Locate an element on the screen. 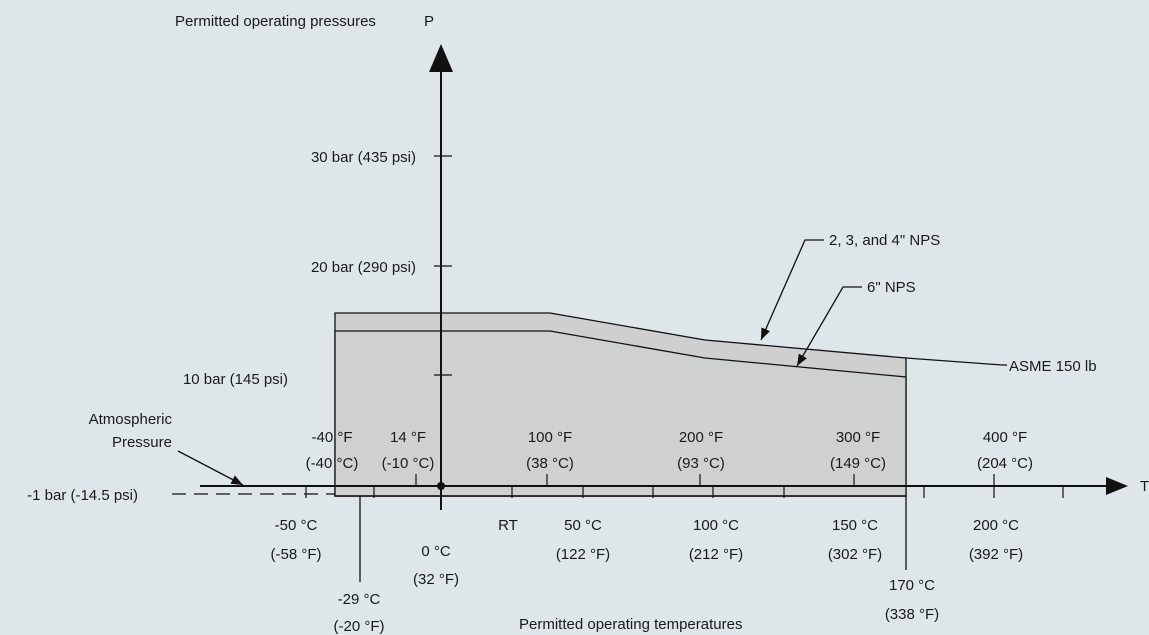  celsius-label: 200 °C is located at coordinates (996, 525).